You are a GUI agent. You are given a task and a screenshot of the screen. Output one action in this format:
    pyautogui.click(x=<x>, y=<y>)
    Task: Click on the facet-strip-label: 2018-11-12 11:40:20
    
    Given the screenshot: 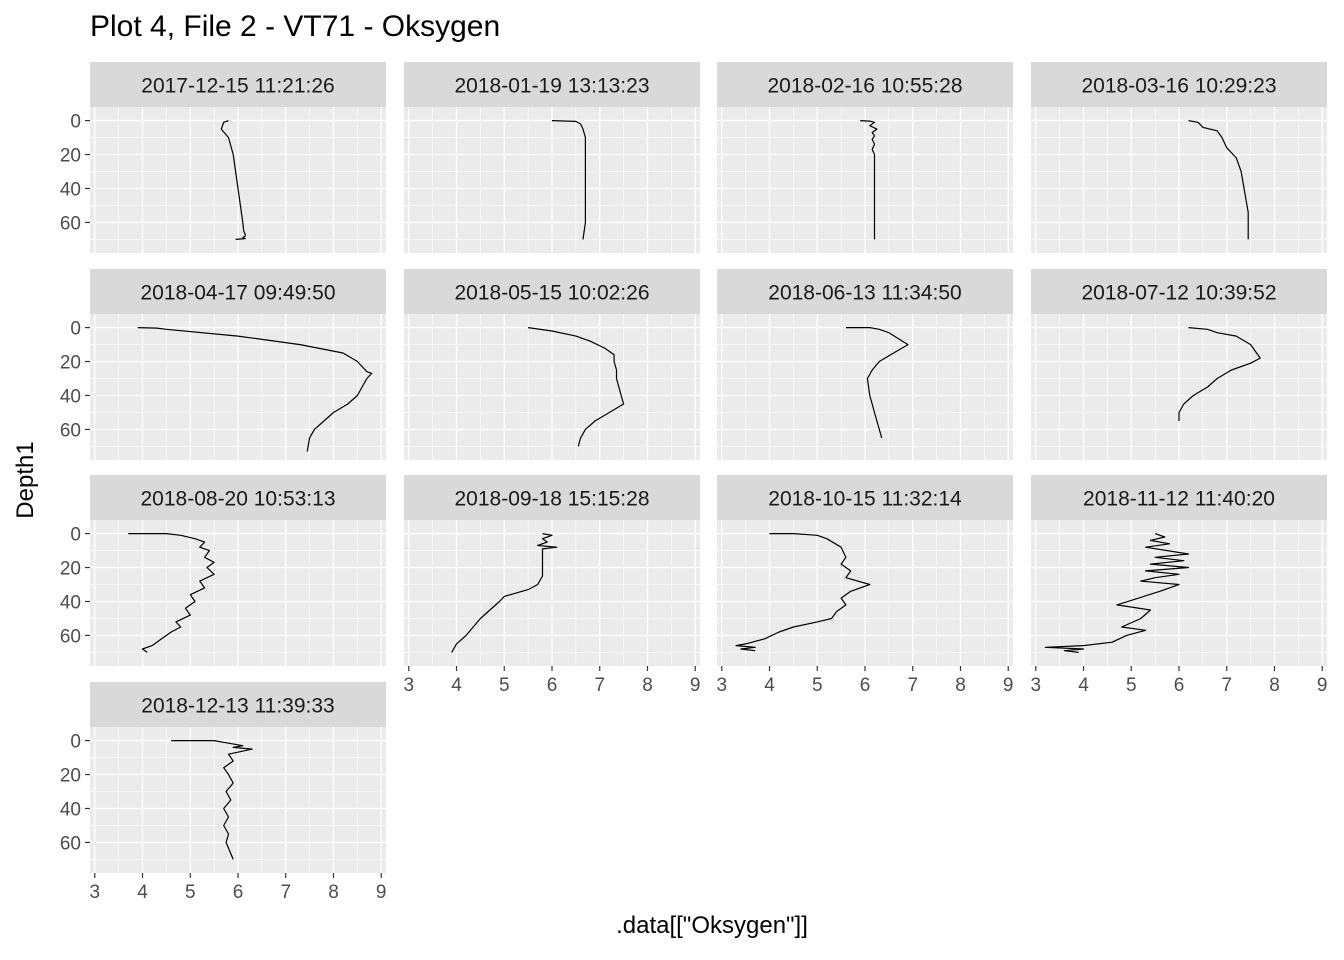 What is the action you would take?
    pyautogui.click(x=1179, y=499)
    